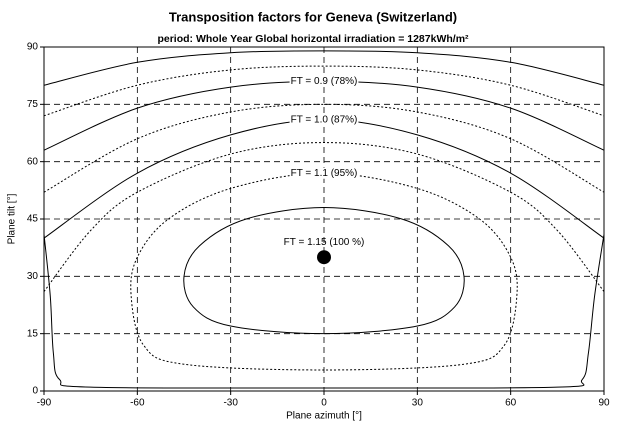  What do you see at coordinates (230, 403) in the screenshot?
I see `x-tick-label: -30` at bounding box center [230, 403].